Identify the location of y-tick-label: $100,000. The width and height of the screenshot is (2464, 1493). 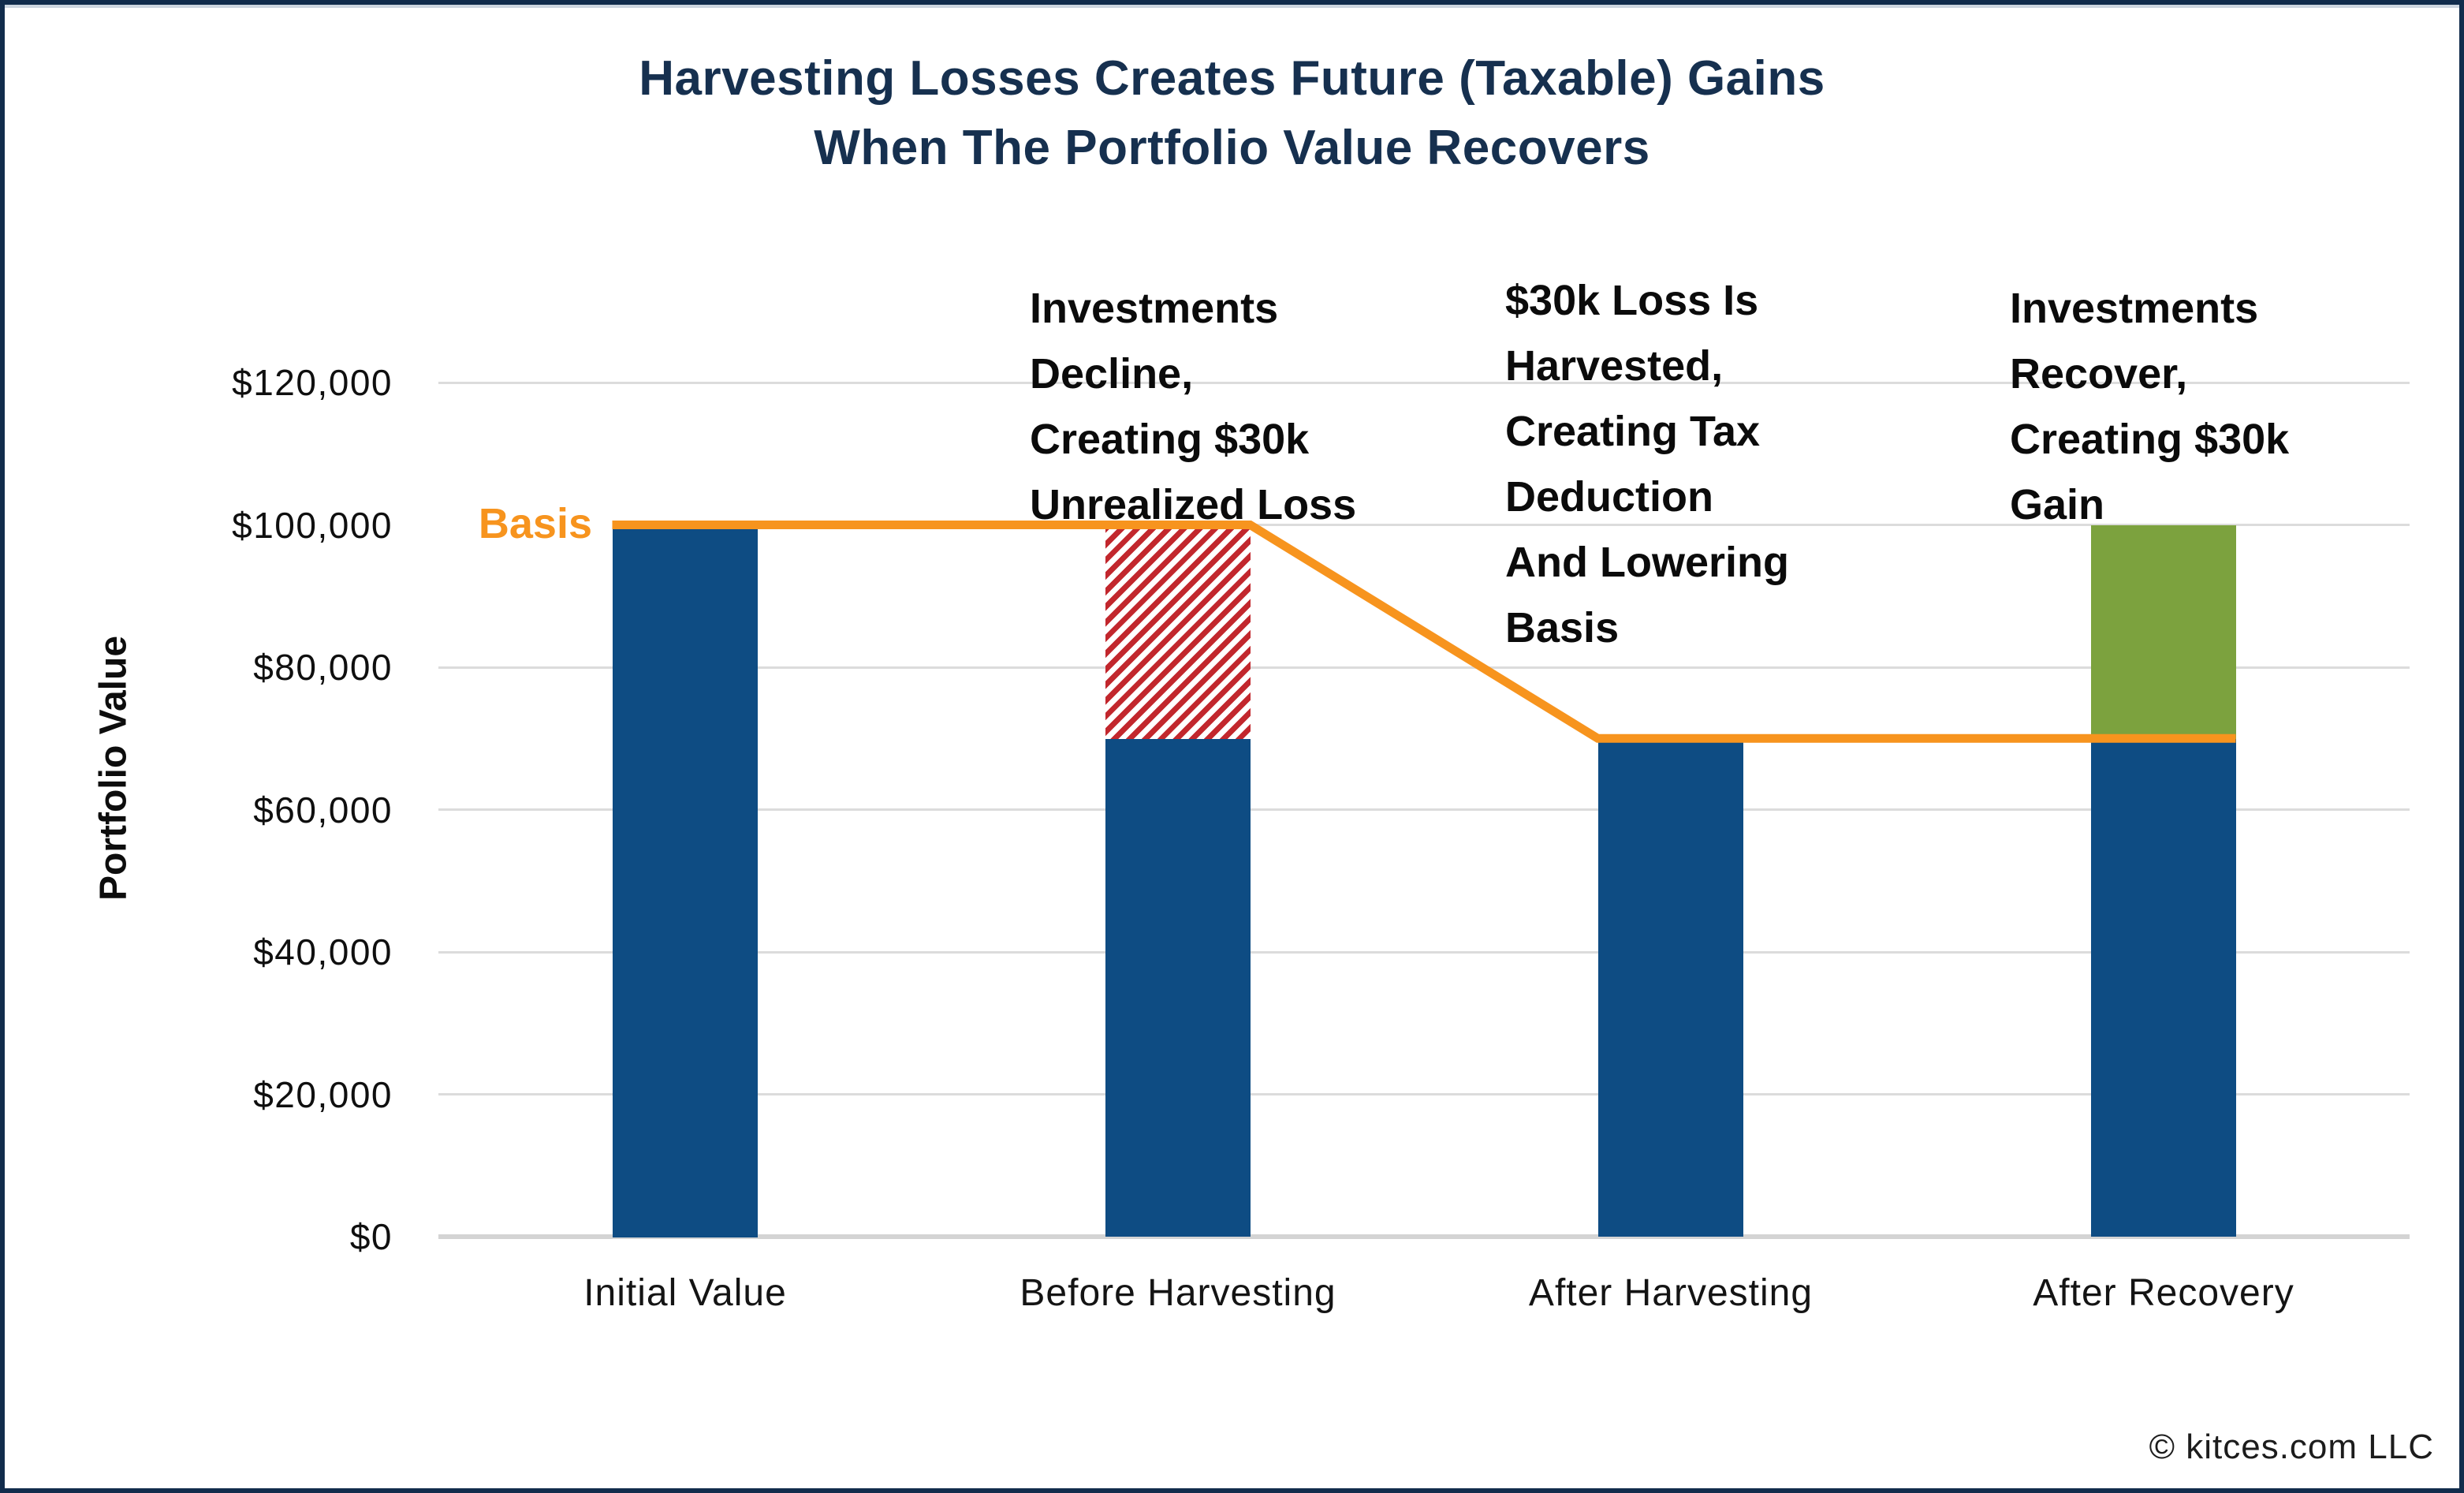
(312, 525).